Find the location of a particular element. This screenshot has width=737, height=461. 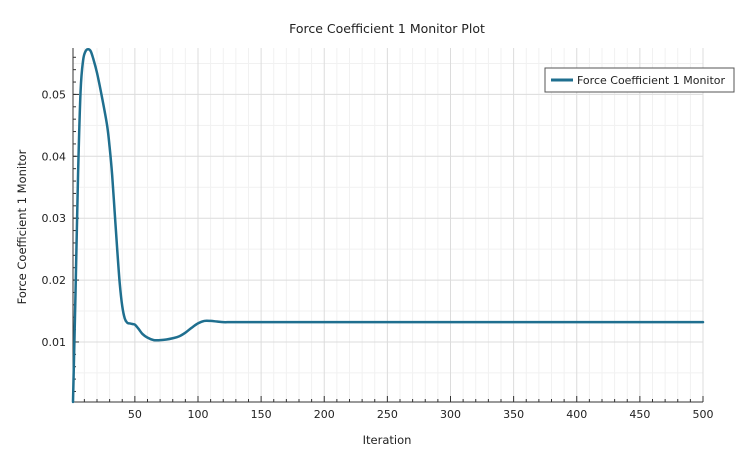

legend-box is located at coordinates (639, 80).